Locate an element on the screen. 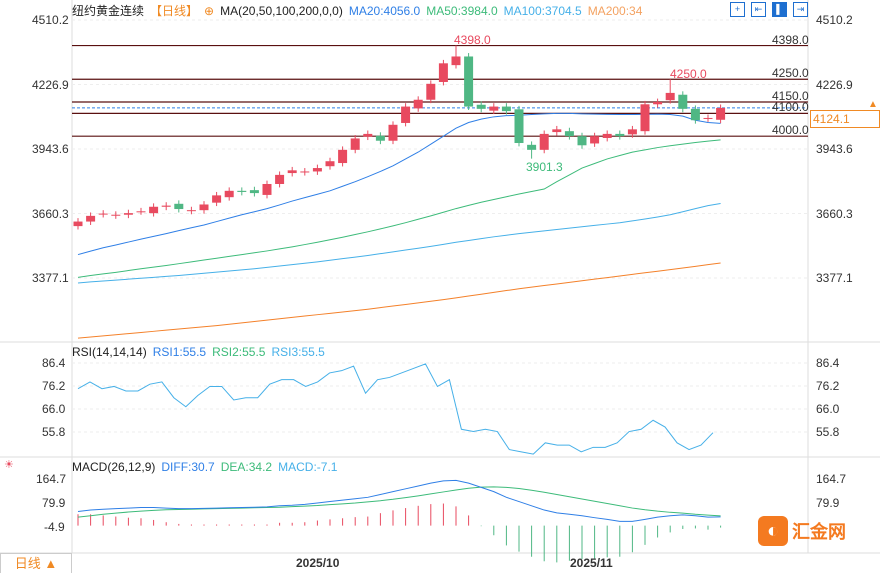  level-label: 4100.0 is located at coordinates (790, 107).